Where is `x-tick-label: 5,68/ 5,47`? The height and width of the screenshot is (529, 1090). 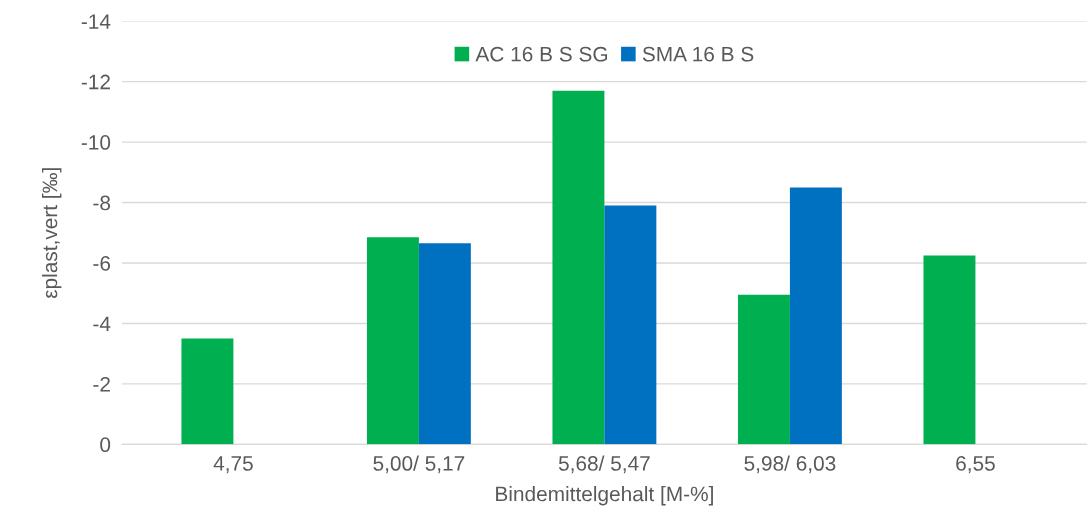 x-tick-label: 5,68/ 5,47 is located at coordinates (604, 464).